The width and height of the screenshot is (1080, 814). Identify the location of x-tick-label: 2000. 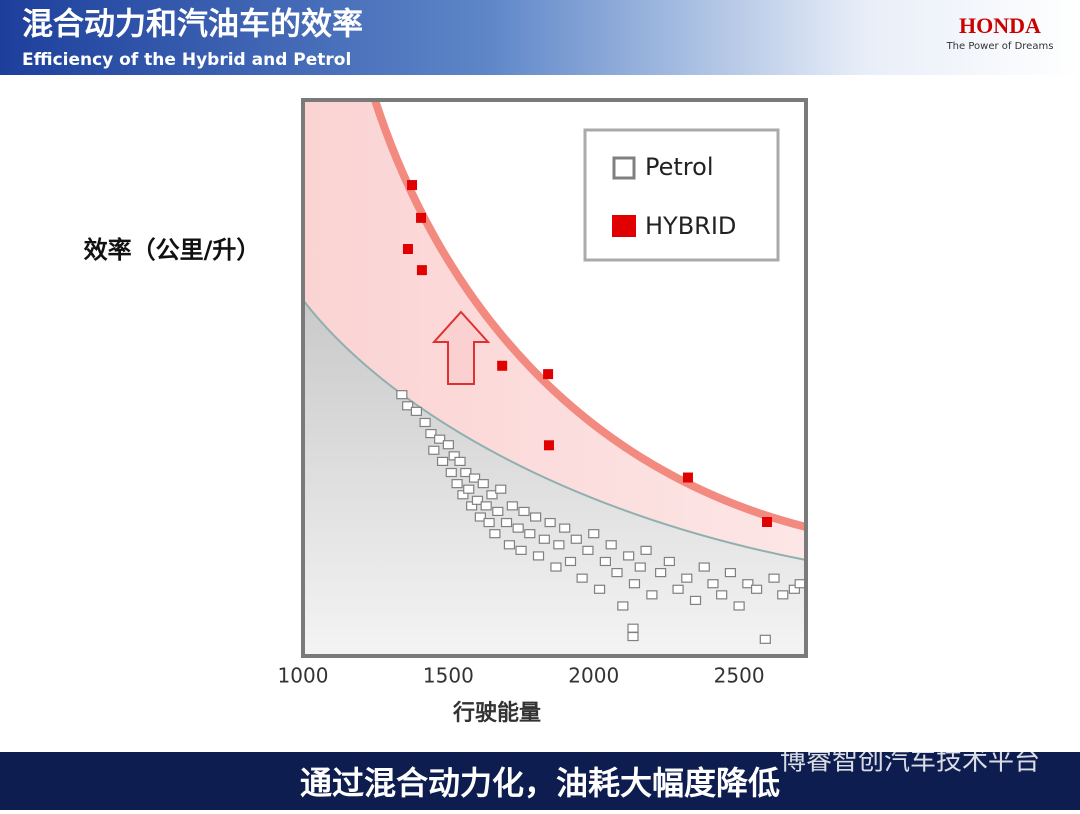
(593, 676).